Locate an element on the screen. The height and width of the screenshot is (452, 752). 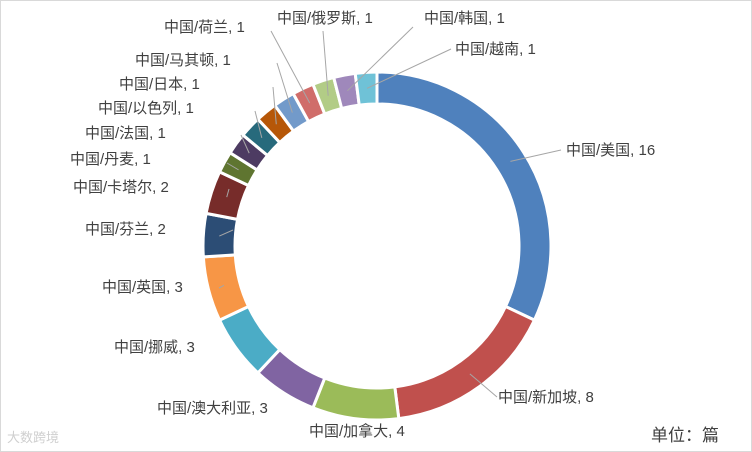
data-label-16: 中国/越南, 1 is located at coordinates (495, 49).